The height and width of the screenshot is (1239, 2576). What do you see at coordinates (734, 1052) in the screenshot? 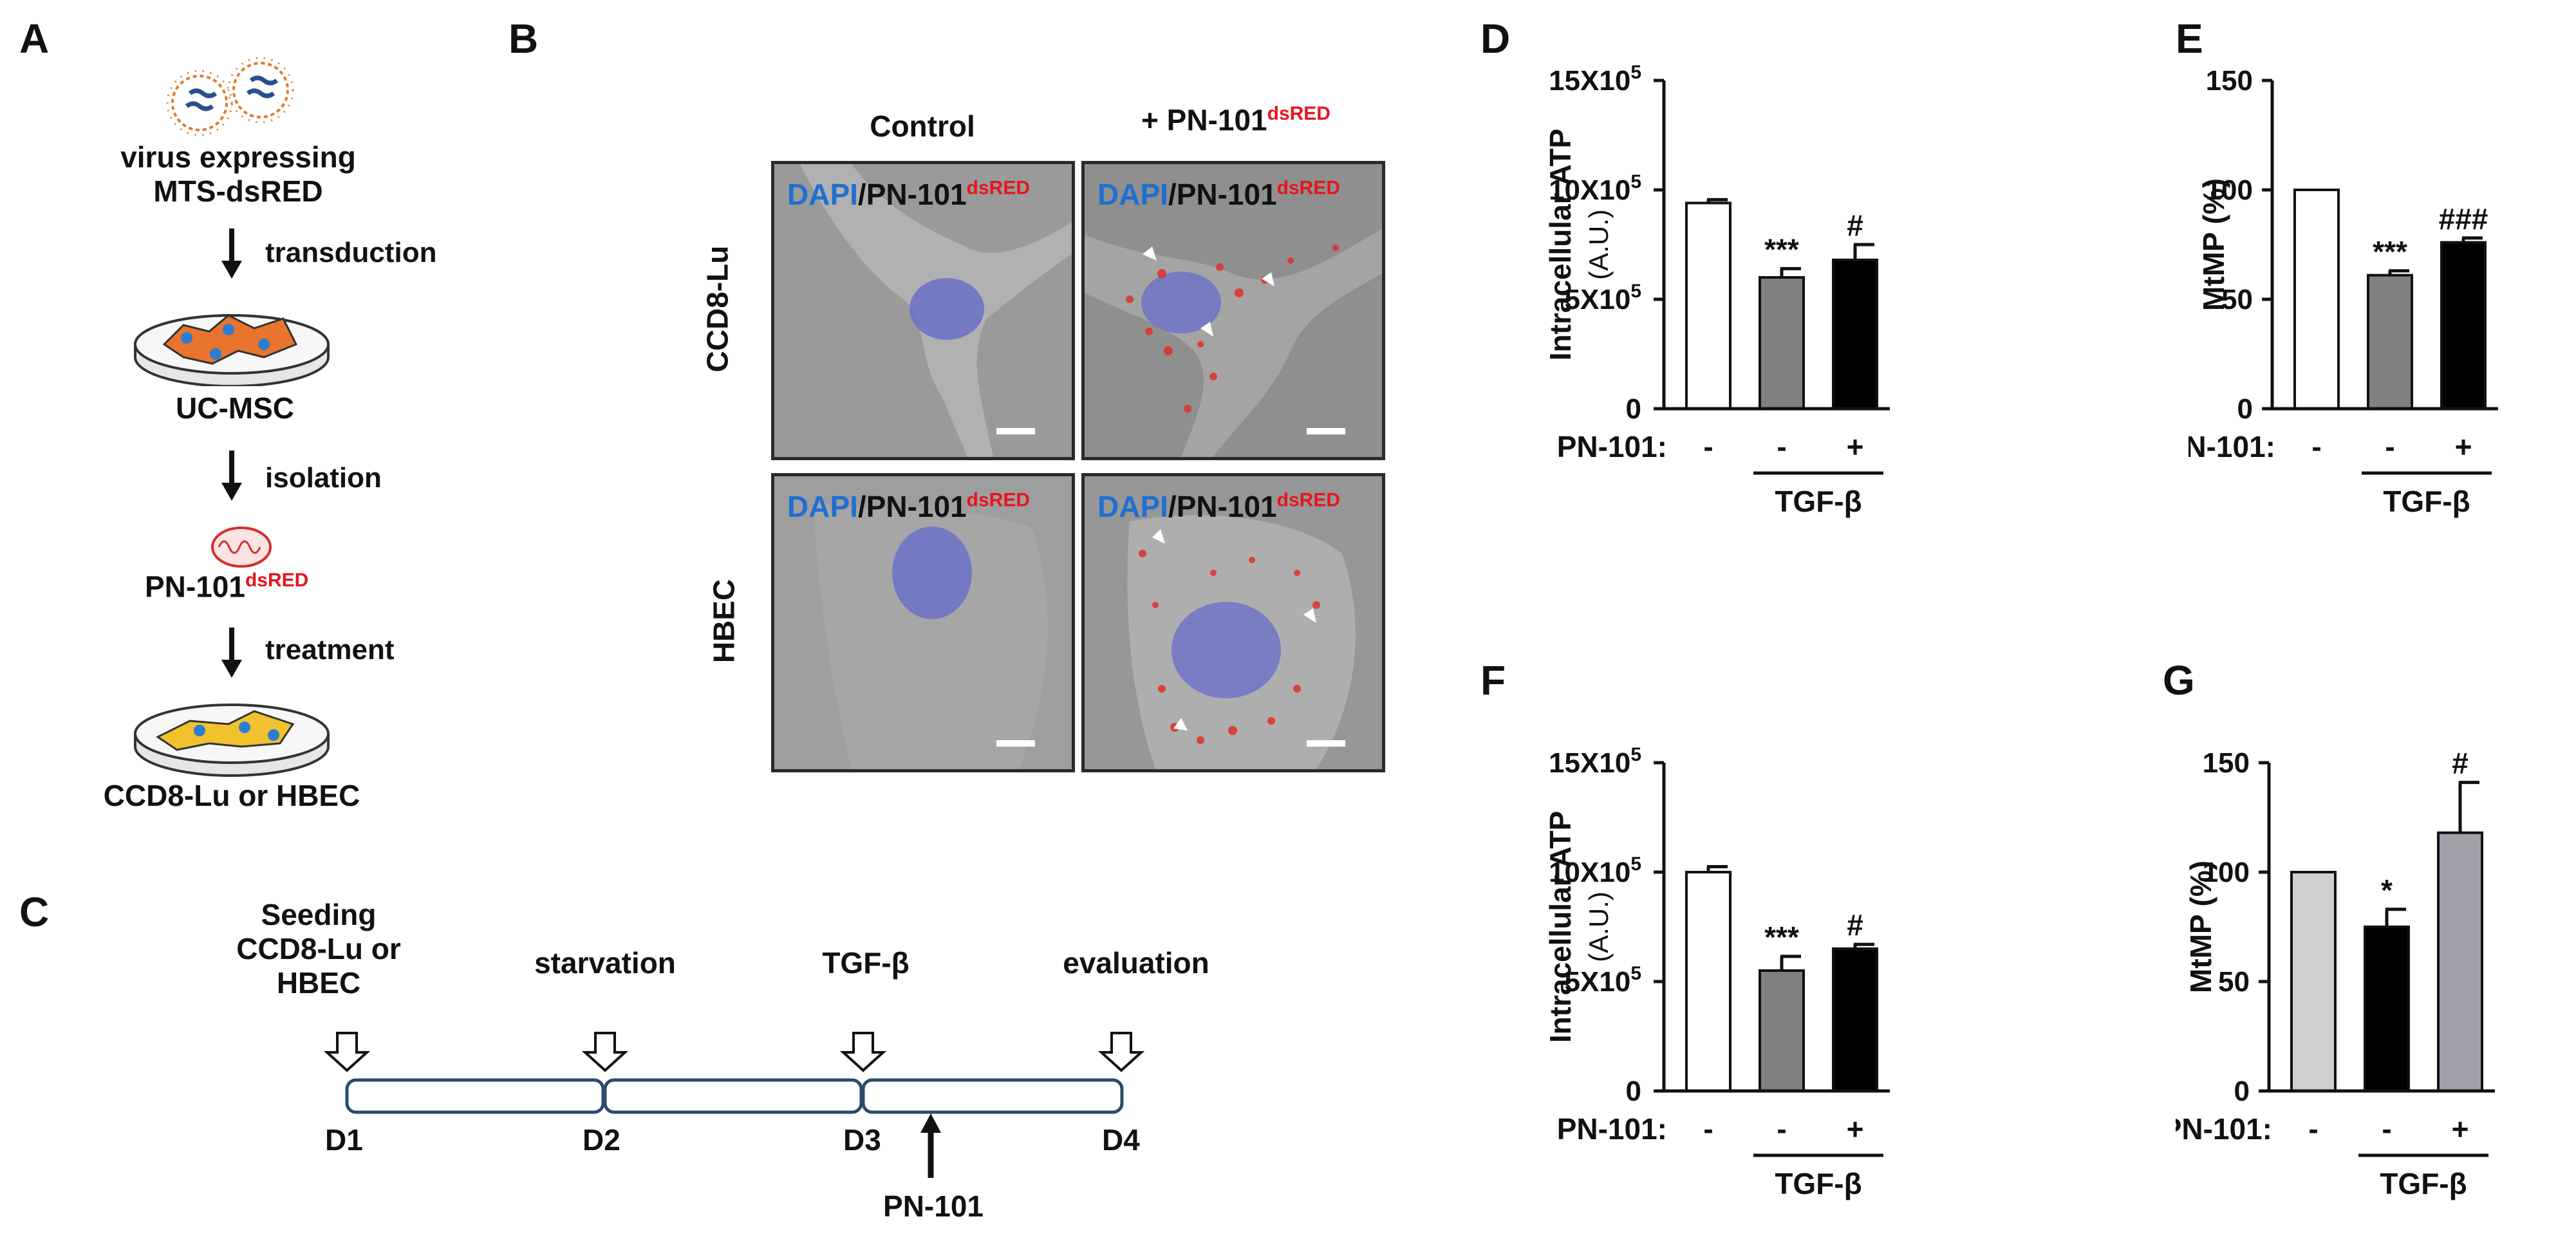
I see `timeline-open-arrows` at bounding box center [734, 1052].